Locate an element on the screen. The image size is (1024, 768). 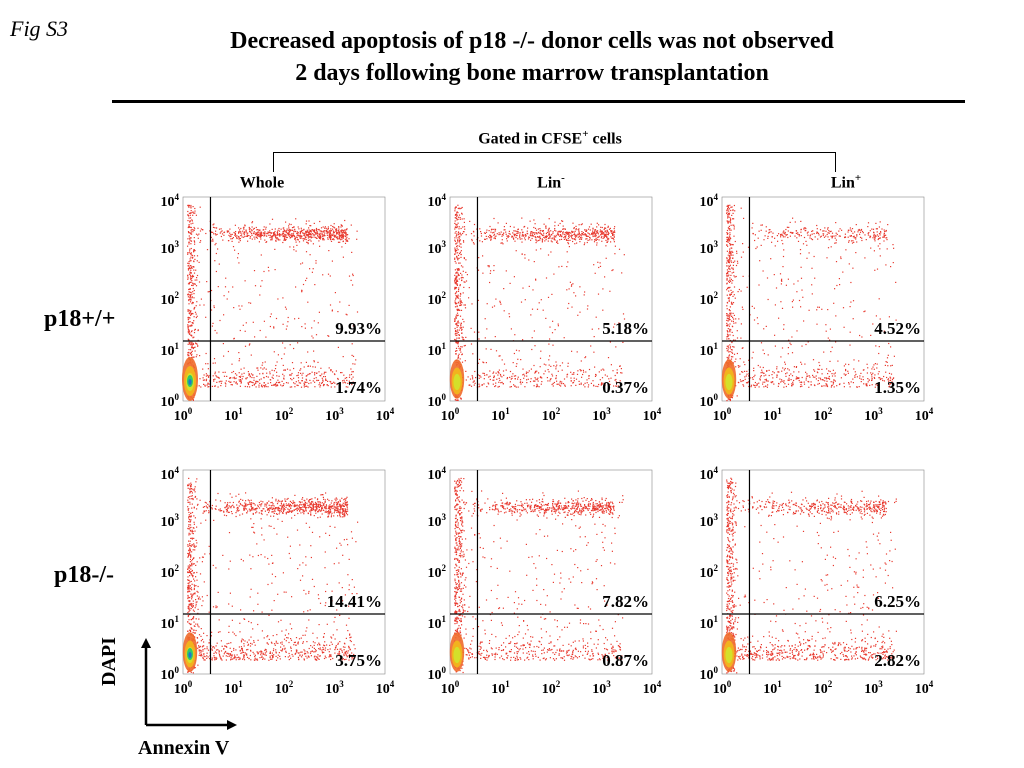
x-tick-label: 104 is located at coordinates (652, 415).